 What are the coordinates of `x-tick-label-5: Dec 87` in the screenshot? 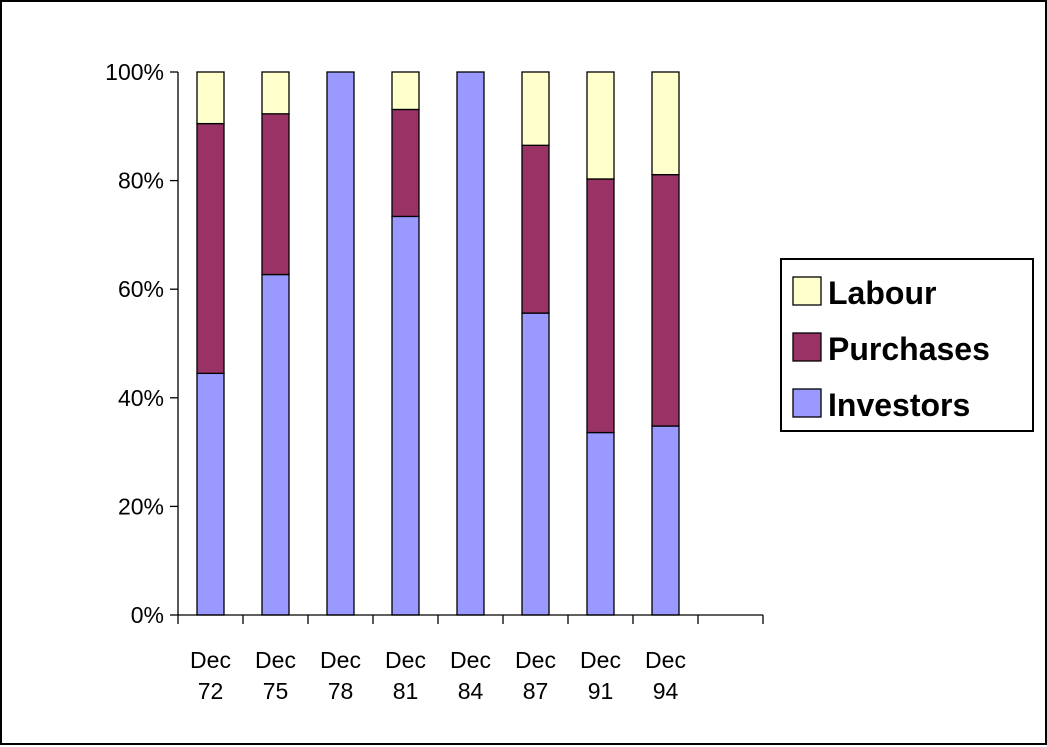 It's located at (535, 675).